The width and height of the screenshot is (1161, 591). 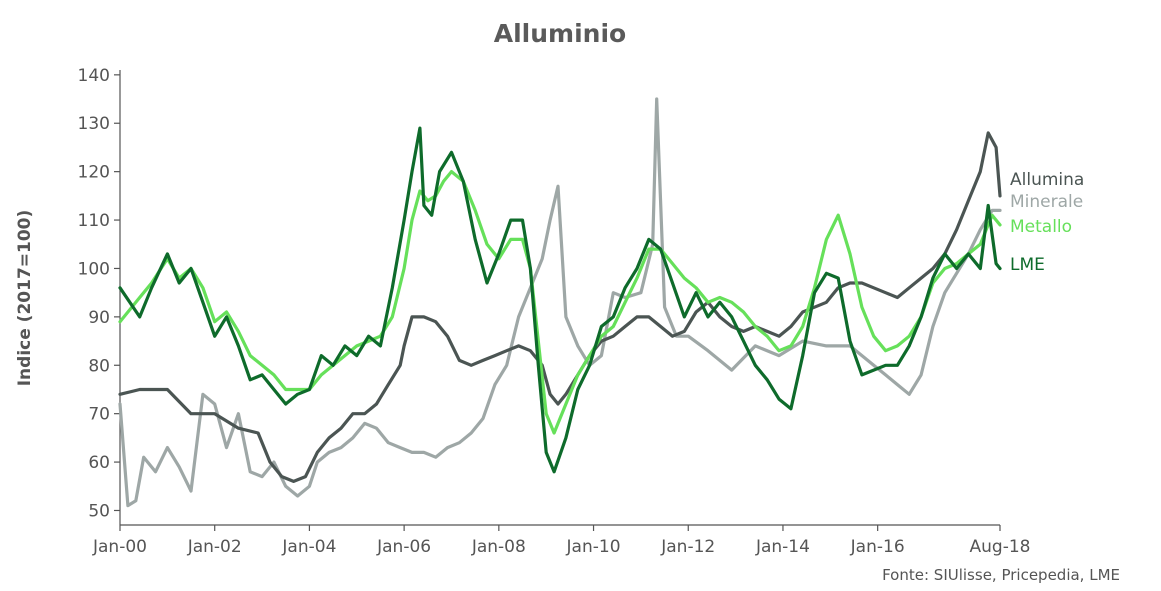 I want to click on y-tick-label: 80, so click(x=99, y=366).